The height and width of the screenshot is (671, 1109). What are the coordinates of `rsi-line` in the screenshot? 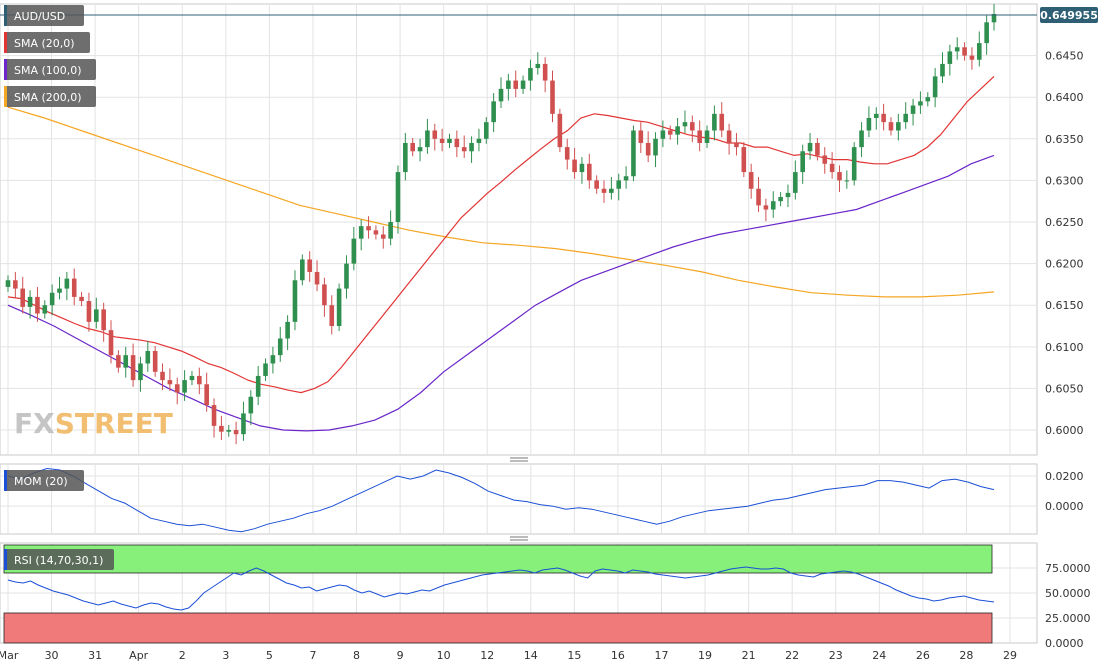 It's located at (501, 588).